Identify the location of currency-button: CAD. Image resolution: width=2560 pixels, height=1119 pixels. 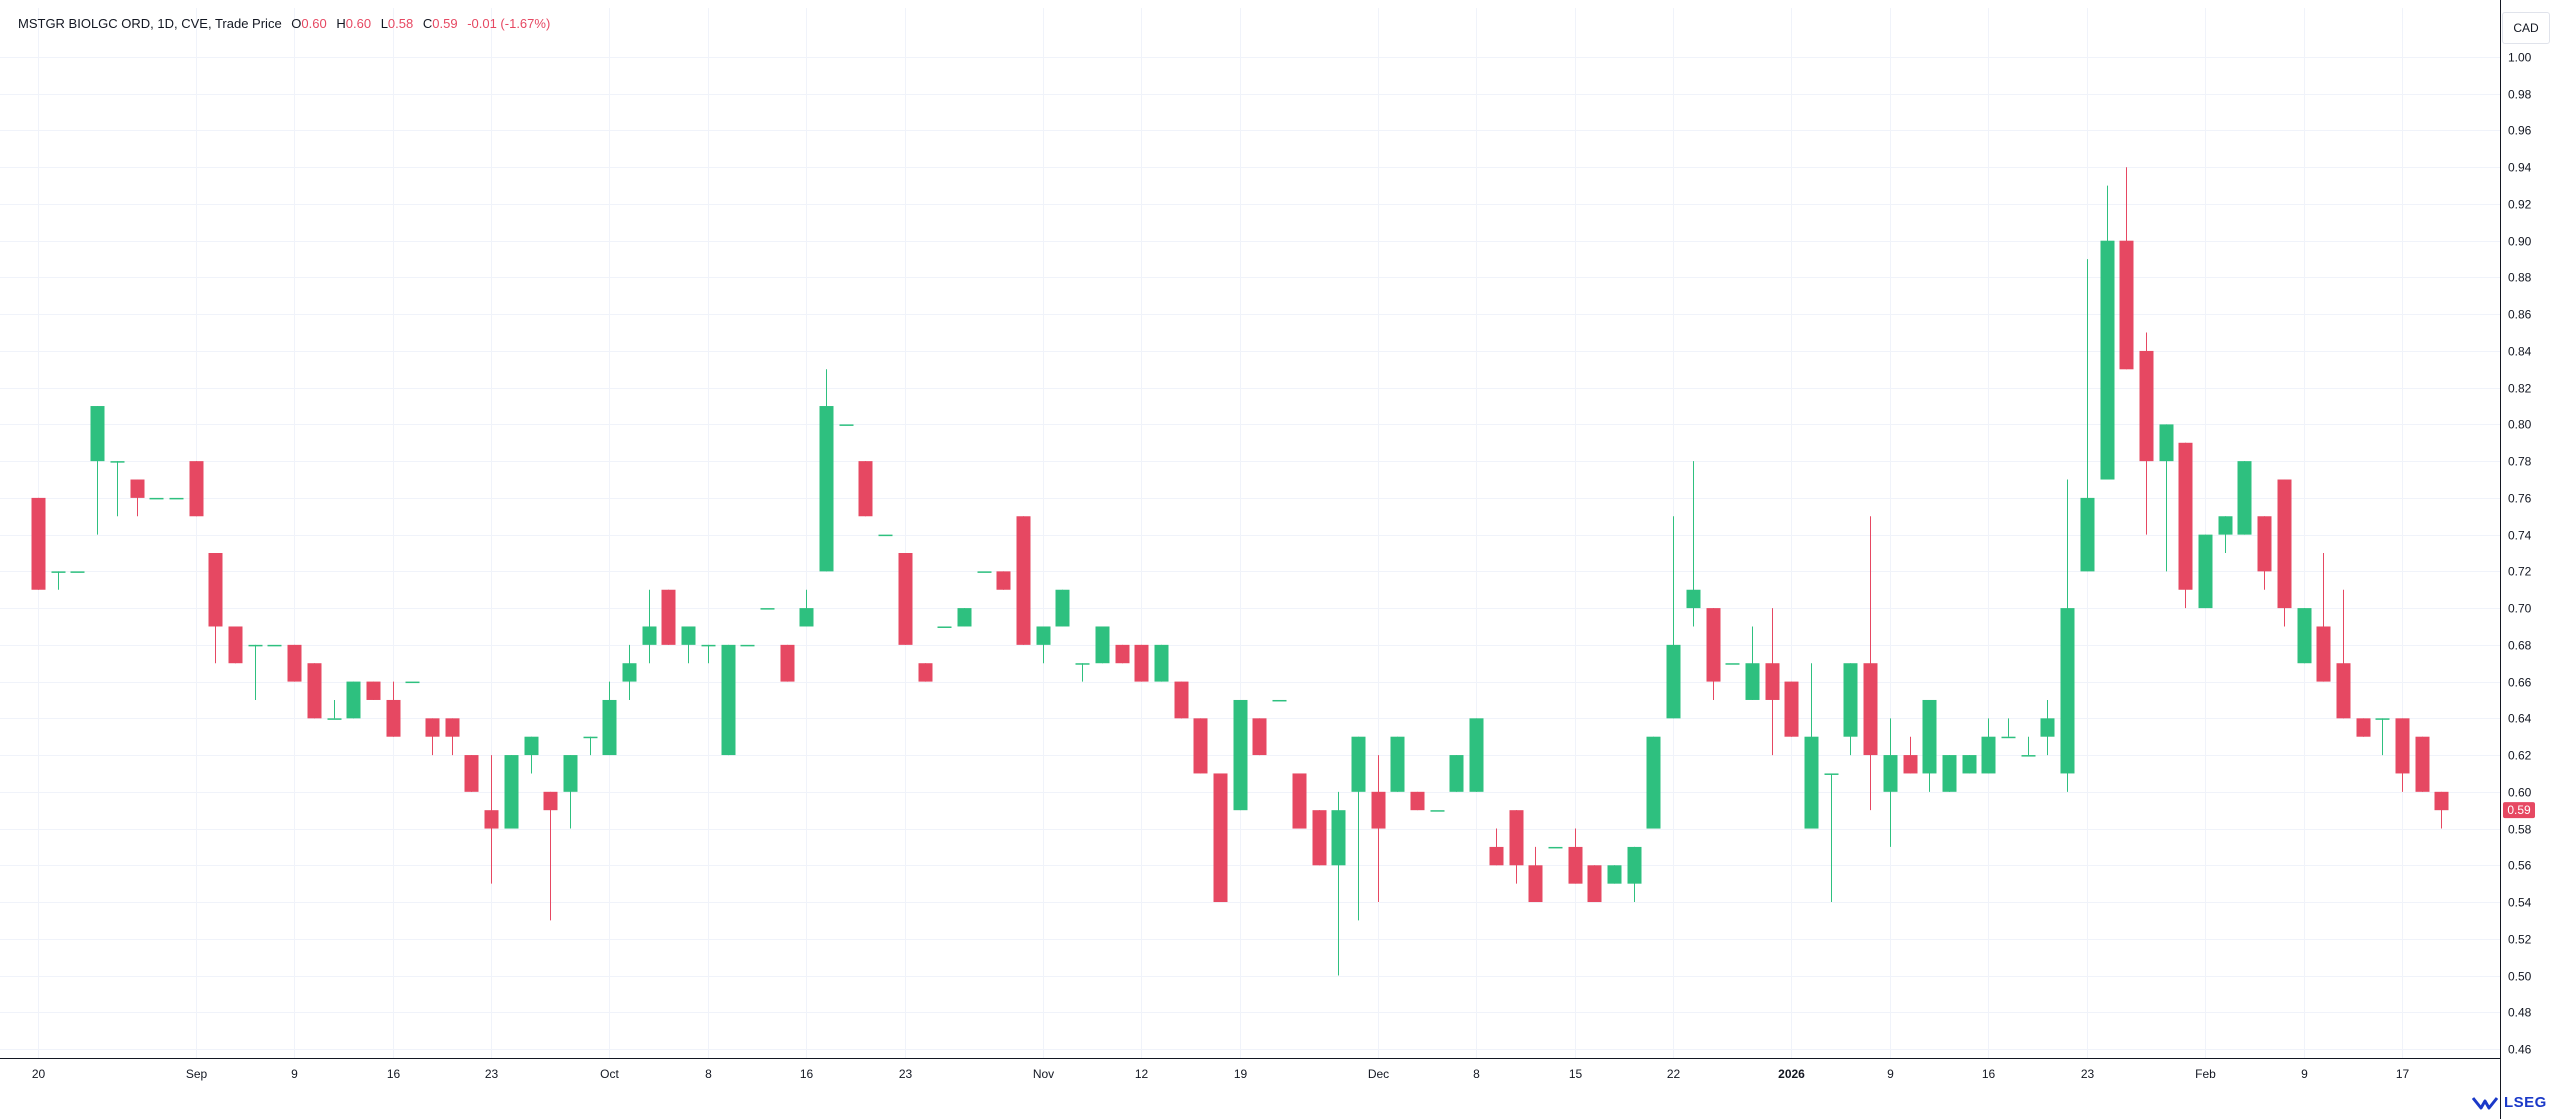
(2526, 28).